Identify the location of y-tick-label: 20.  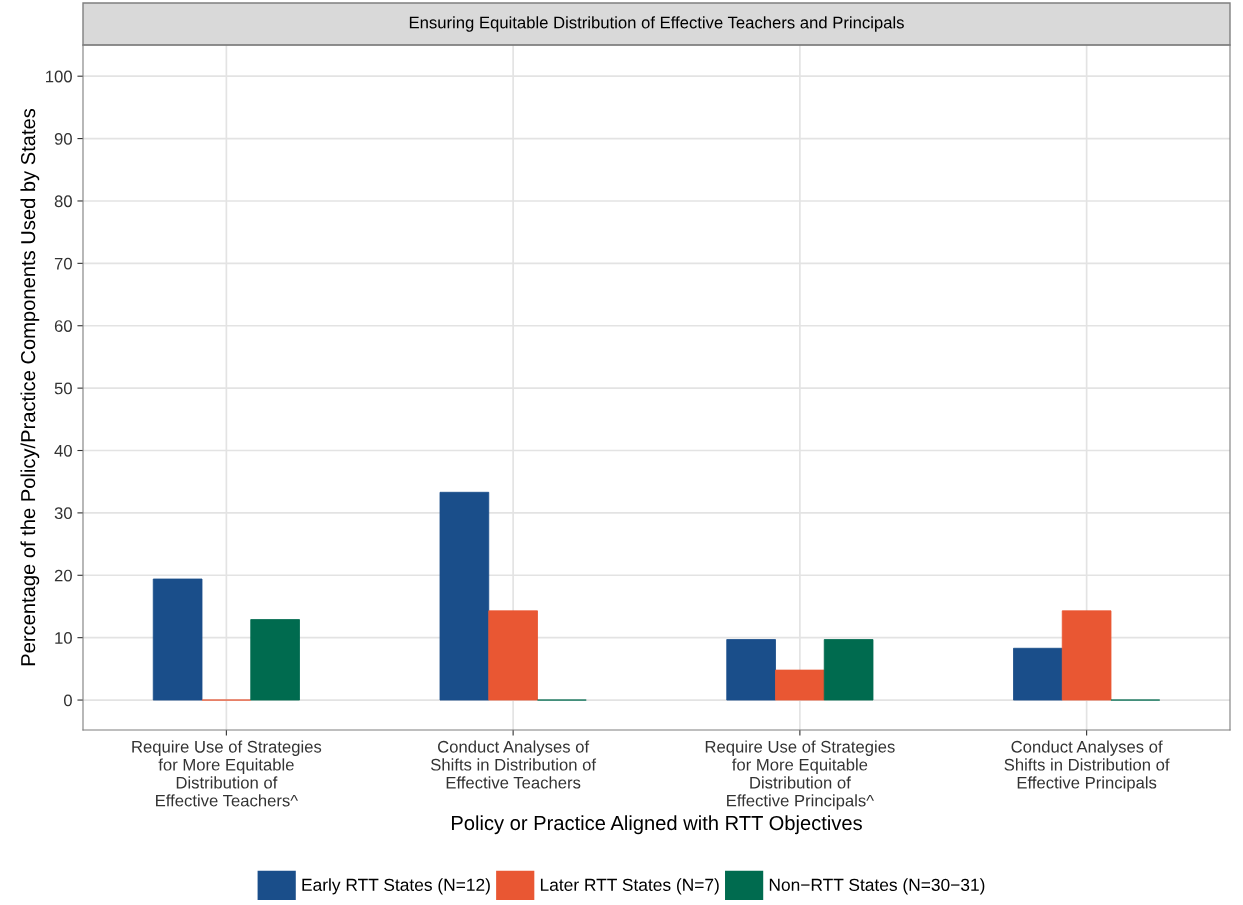
(63, 575).